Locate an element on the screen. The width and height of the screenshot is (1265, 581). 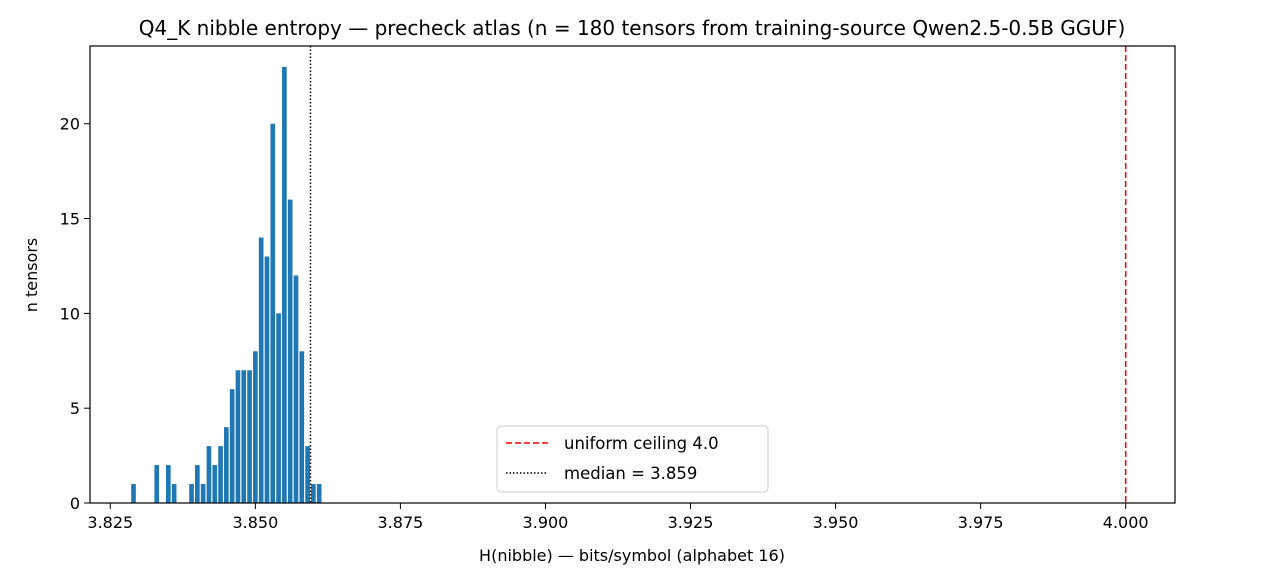
x-tick-label: 3.825 is located at coordinates (110, 522).